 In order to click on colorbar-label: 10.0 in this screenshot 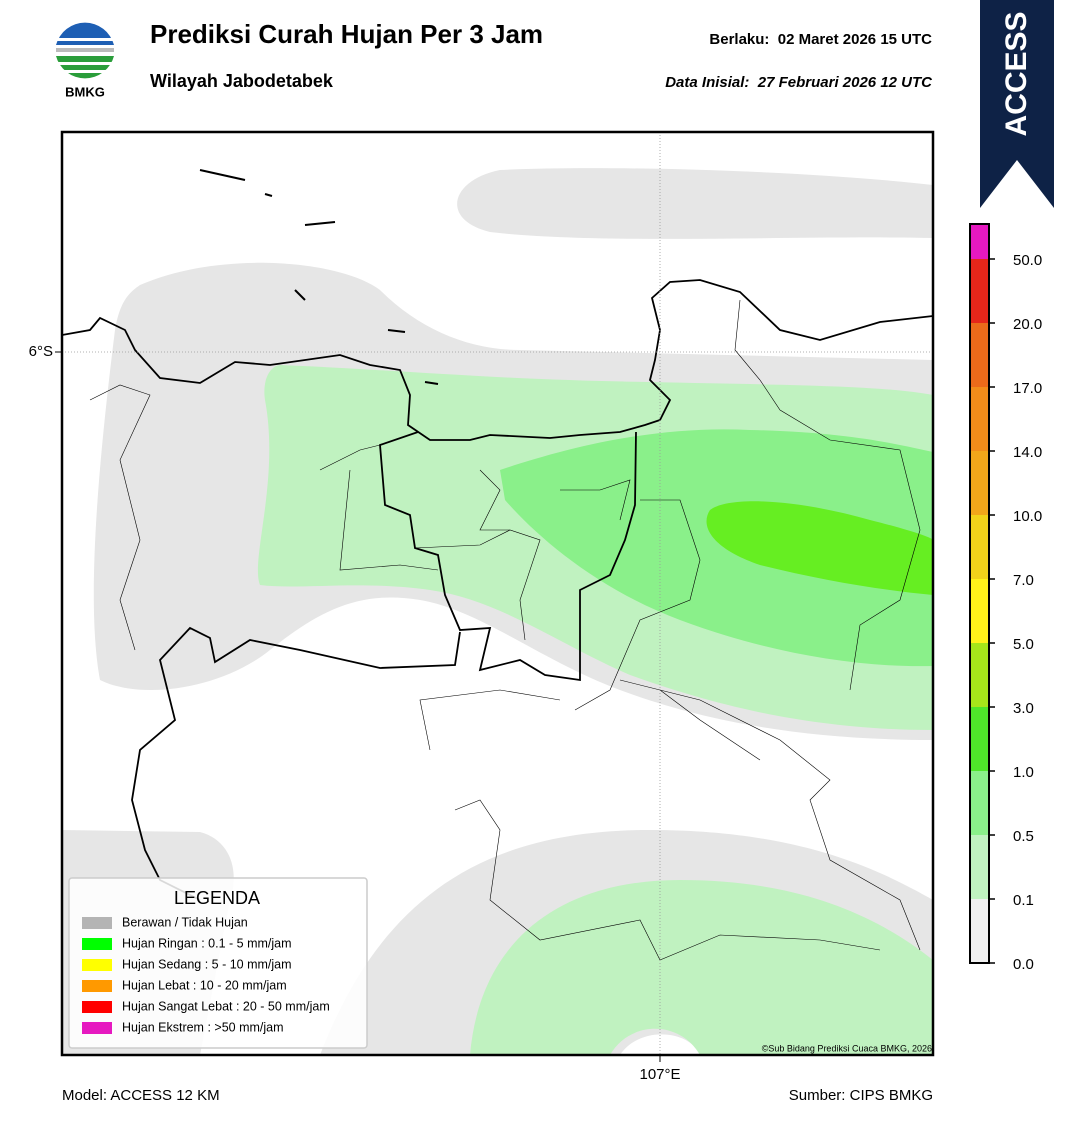, I will do `click(1027, 516)`.